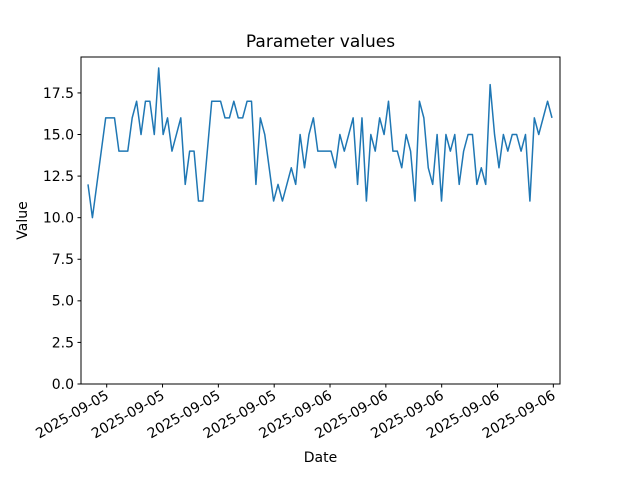 Image resolution: width=640 pixels, height=480 pixels. I want to click on chart-title: Parameter values, so click(320, 42).